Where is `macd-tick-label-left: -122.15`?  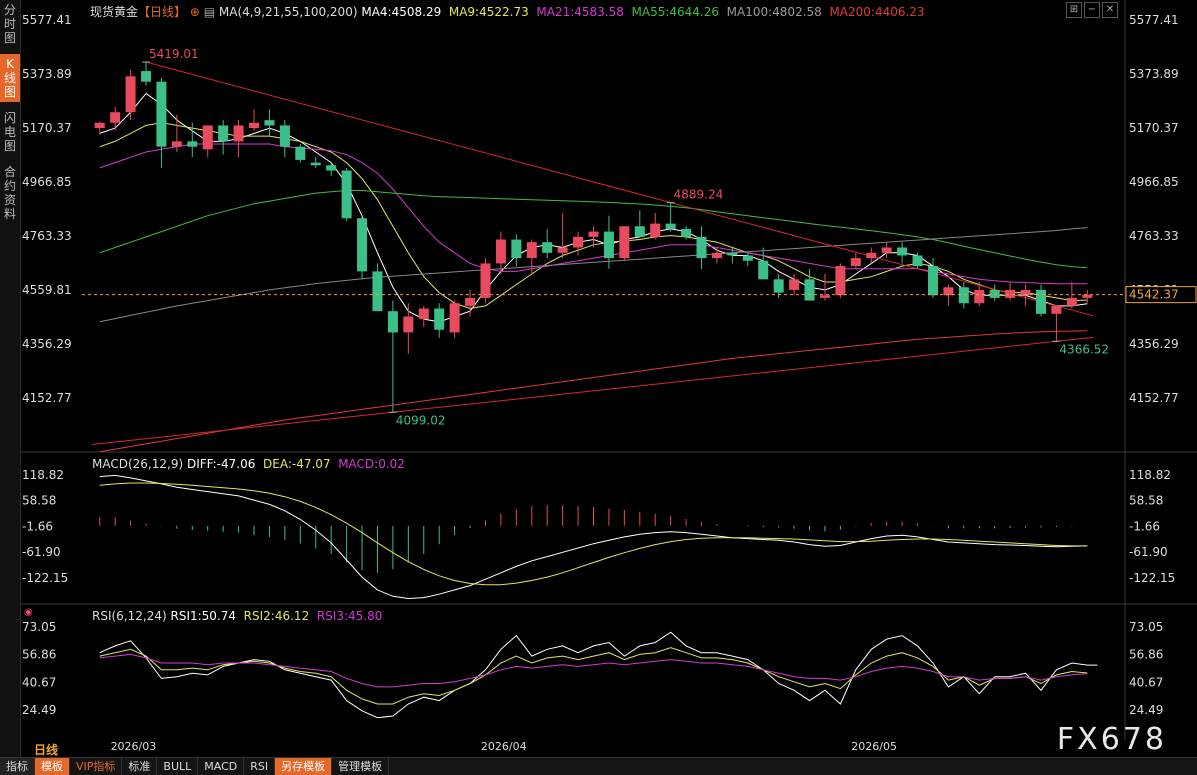 macd-tick-label-left: -122.15 is located at coordinates (45, 578).